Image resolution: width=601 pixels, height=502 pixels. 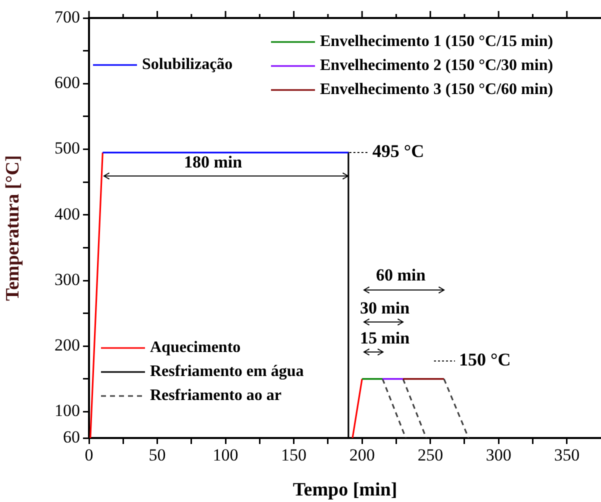 I want to click on annotation: 495 °C, so click(x=398, y=151).